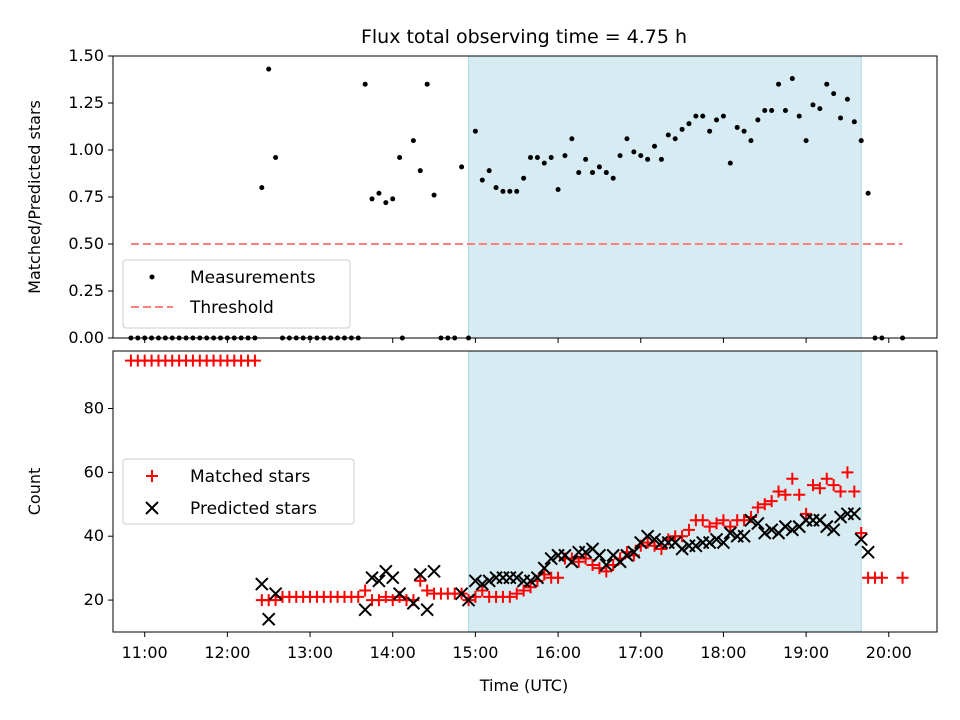 The width and height of the screenshot is (960, 720). Describe the element at coordinates (94, 535) in the screenshot. I see `count-y-tick-label: 40` at that location.